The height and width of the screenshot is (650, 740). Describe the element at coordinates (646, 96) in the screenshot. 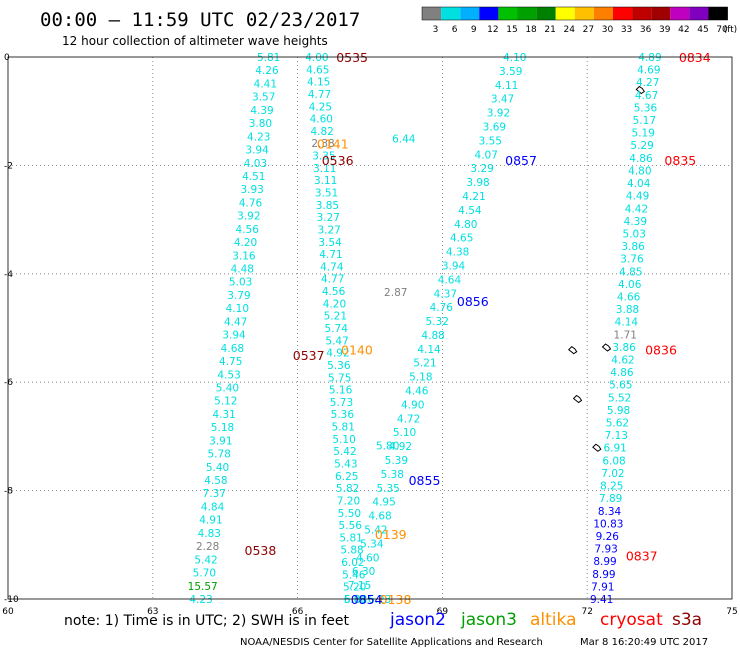

I see `wave-height-value: 4.67` at that location.